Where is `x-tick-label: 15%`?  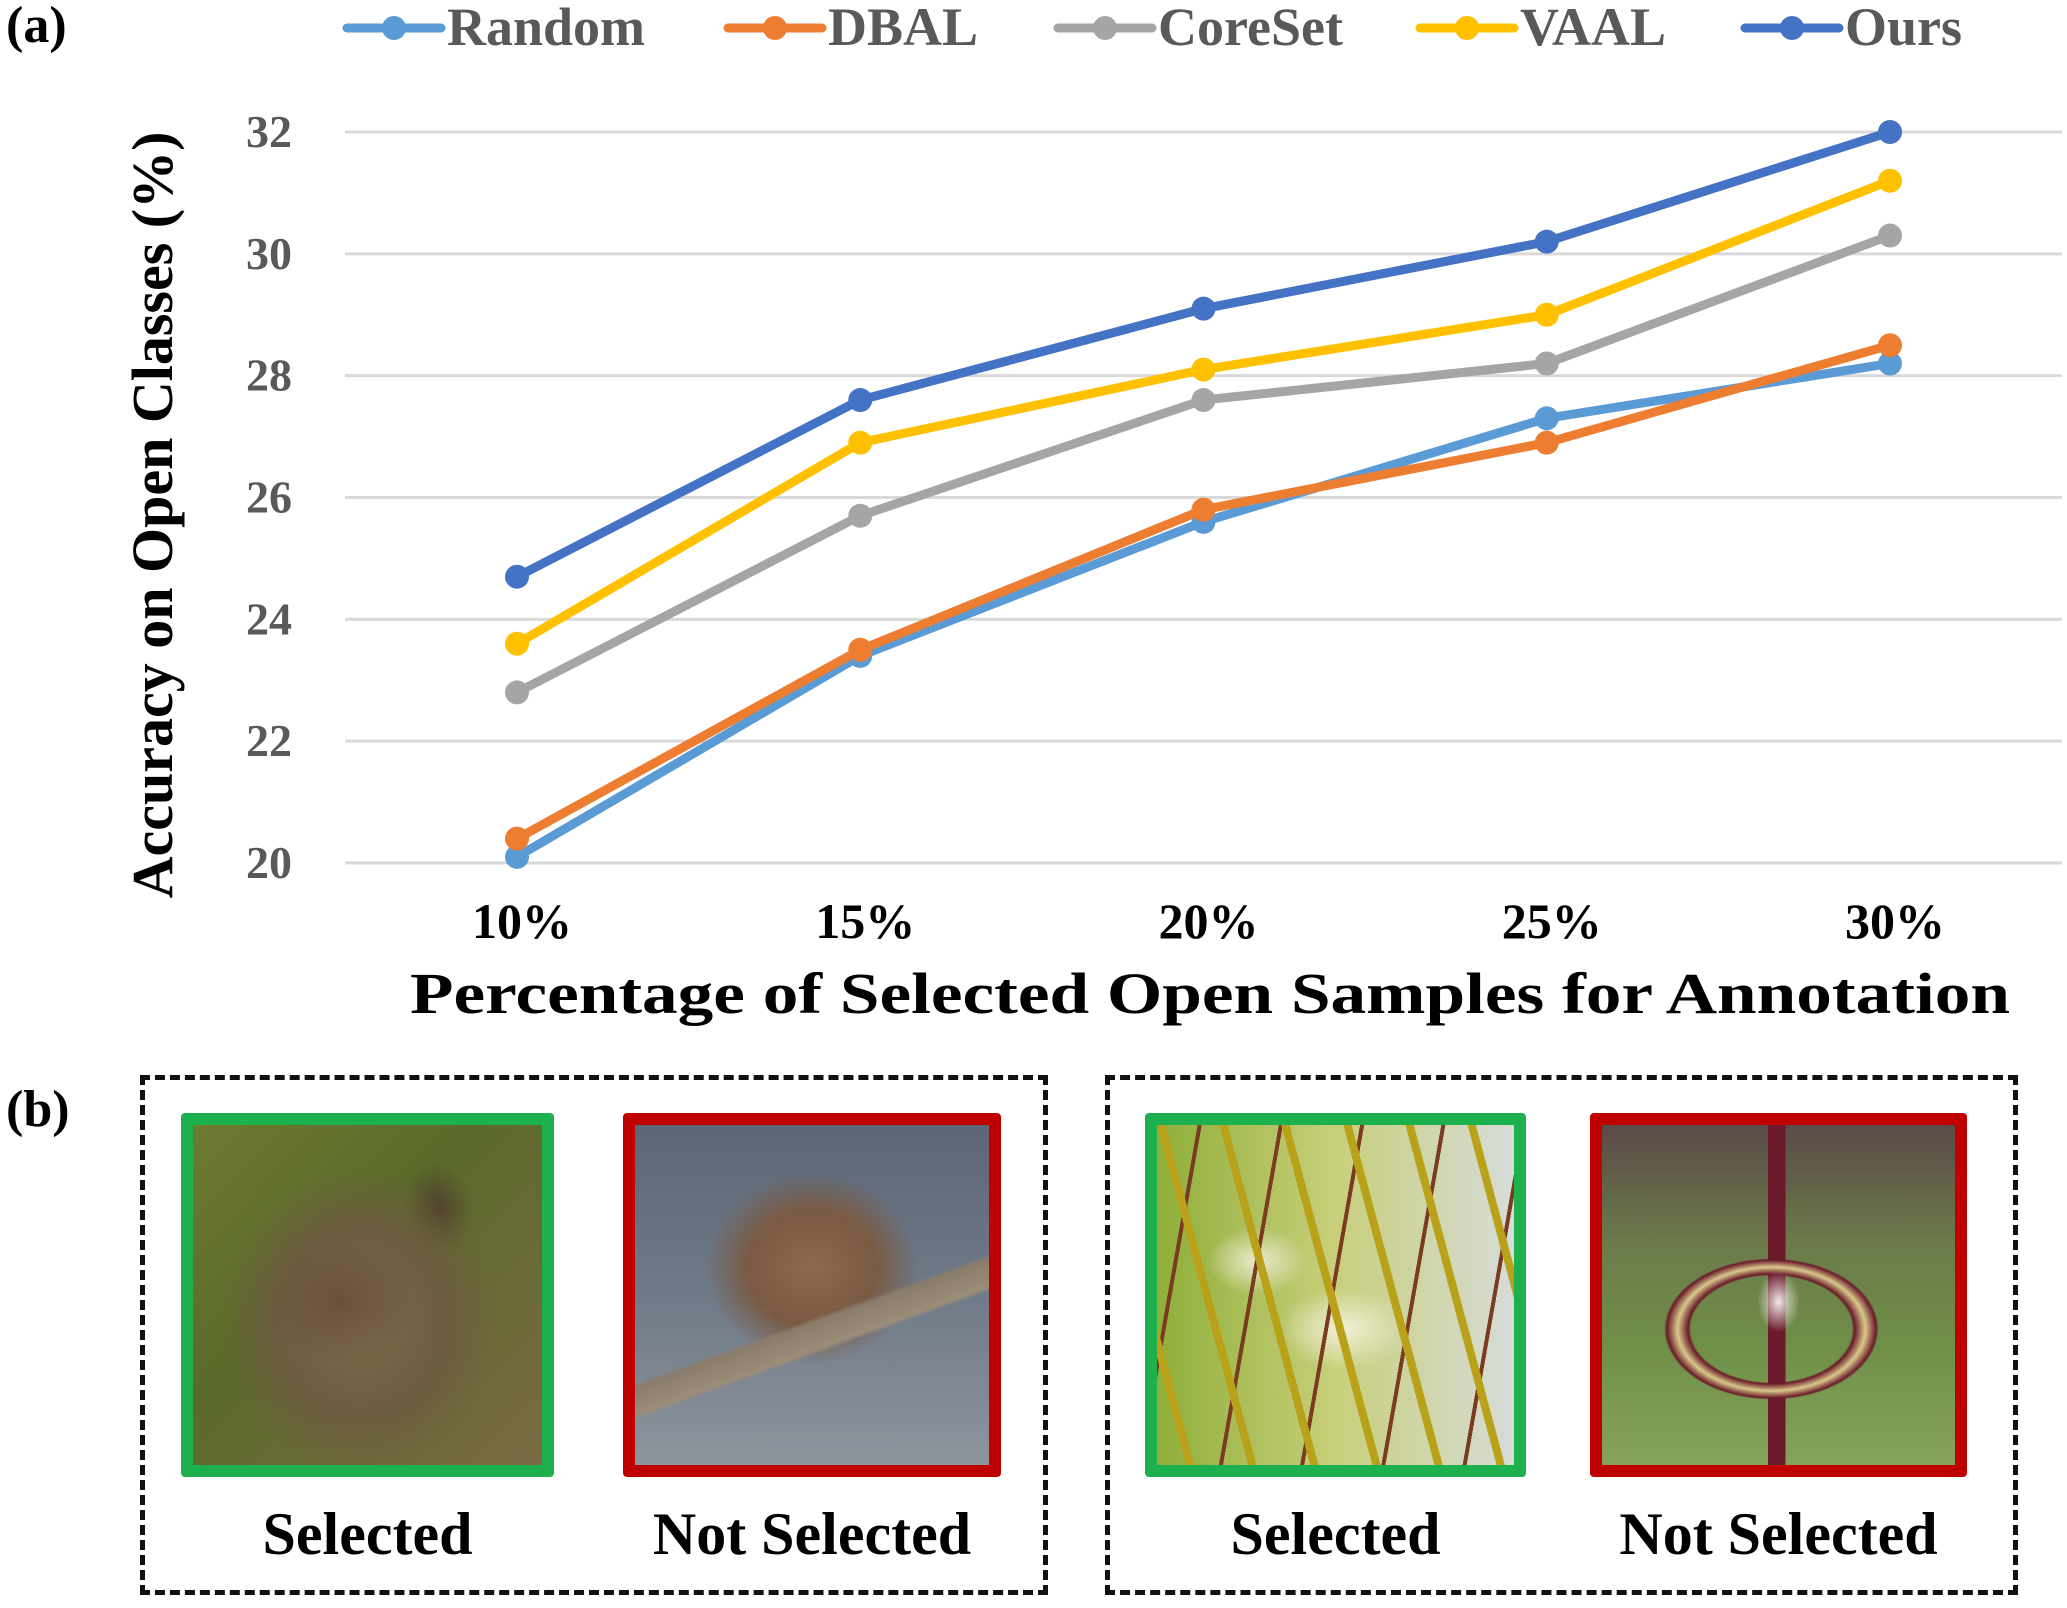
x-tick-label: 15% is located at coordinates (865, 921).